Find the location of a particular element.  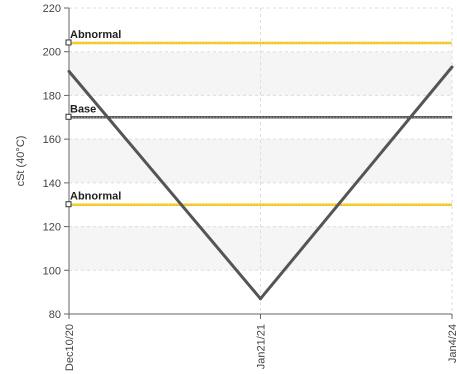

y-tick-label: 160 is located at coordinates (52, 140).